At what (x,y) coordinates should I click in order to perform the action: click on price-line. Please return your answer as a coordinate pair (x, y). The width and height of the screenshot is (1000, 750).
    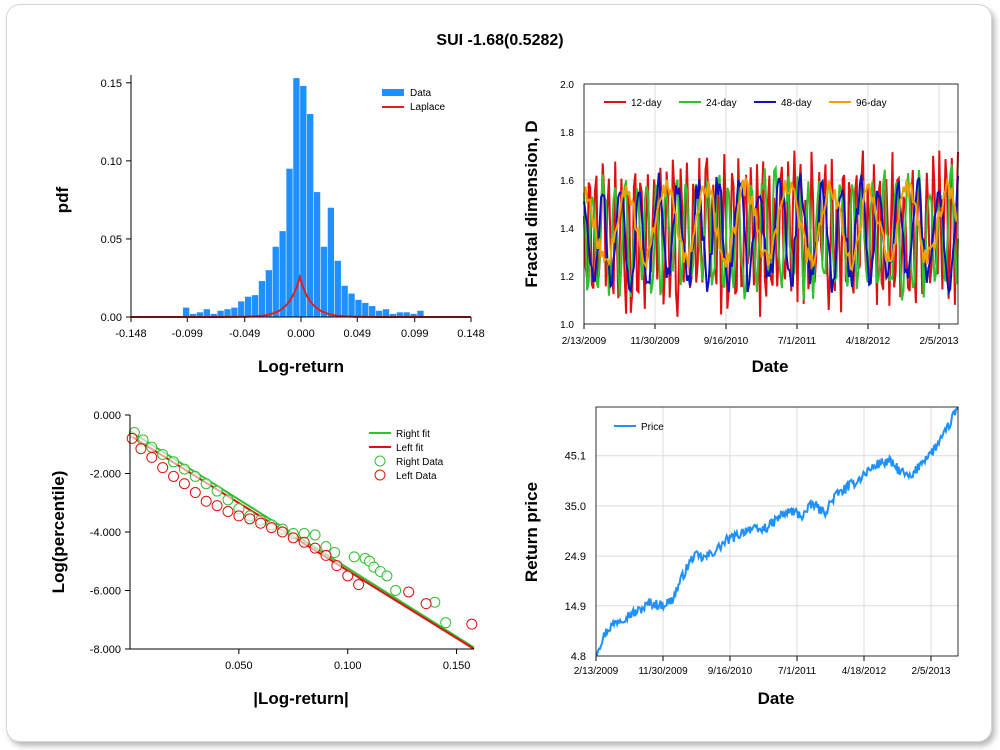
    Looking at the image, I should click on (777, 531).